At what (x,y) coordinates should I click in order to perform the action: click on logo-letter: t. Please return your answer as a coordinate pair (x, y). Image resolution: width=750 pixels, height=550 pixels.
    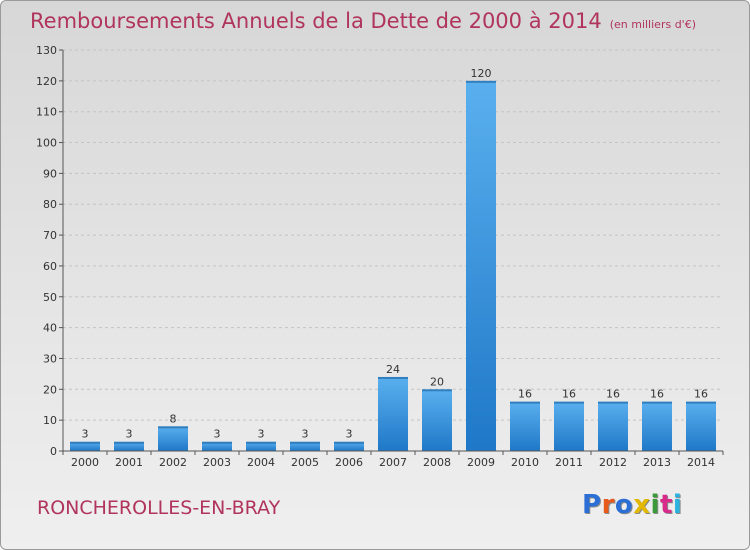
    Looking at the image, I should click on (666, 505).